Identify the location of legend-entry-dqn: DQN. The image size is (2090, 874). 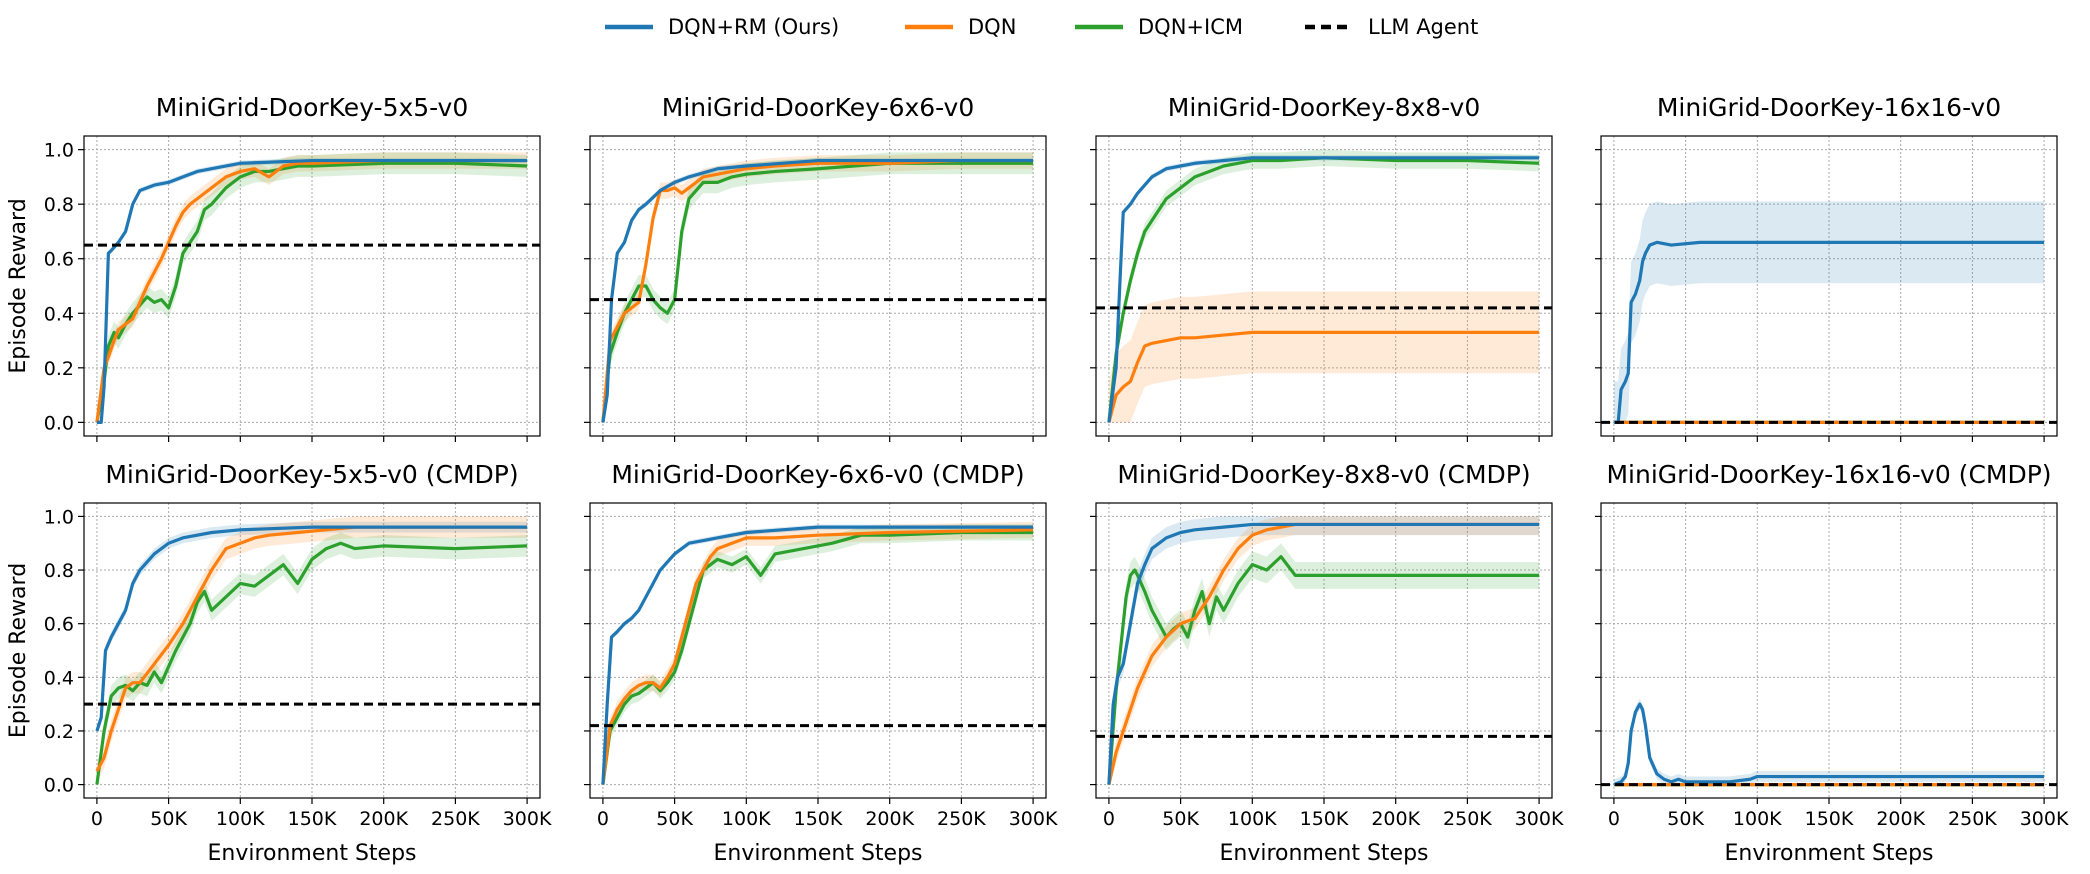
(960, 27).